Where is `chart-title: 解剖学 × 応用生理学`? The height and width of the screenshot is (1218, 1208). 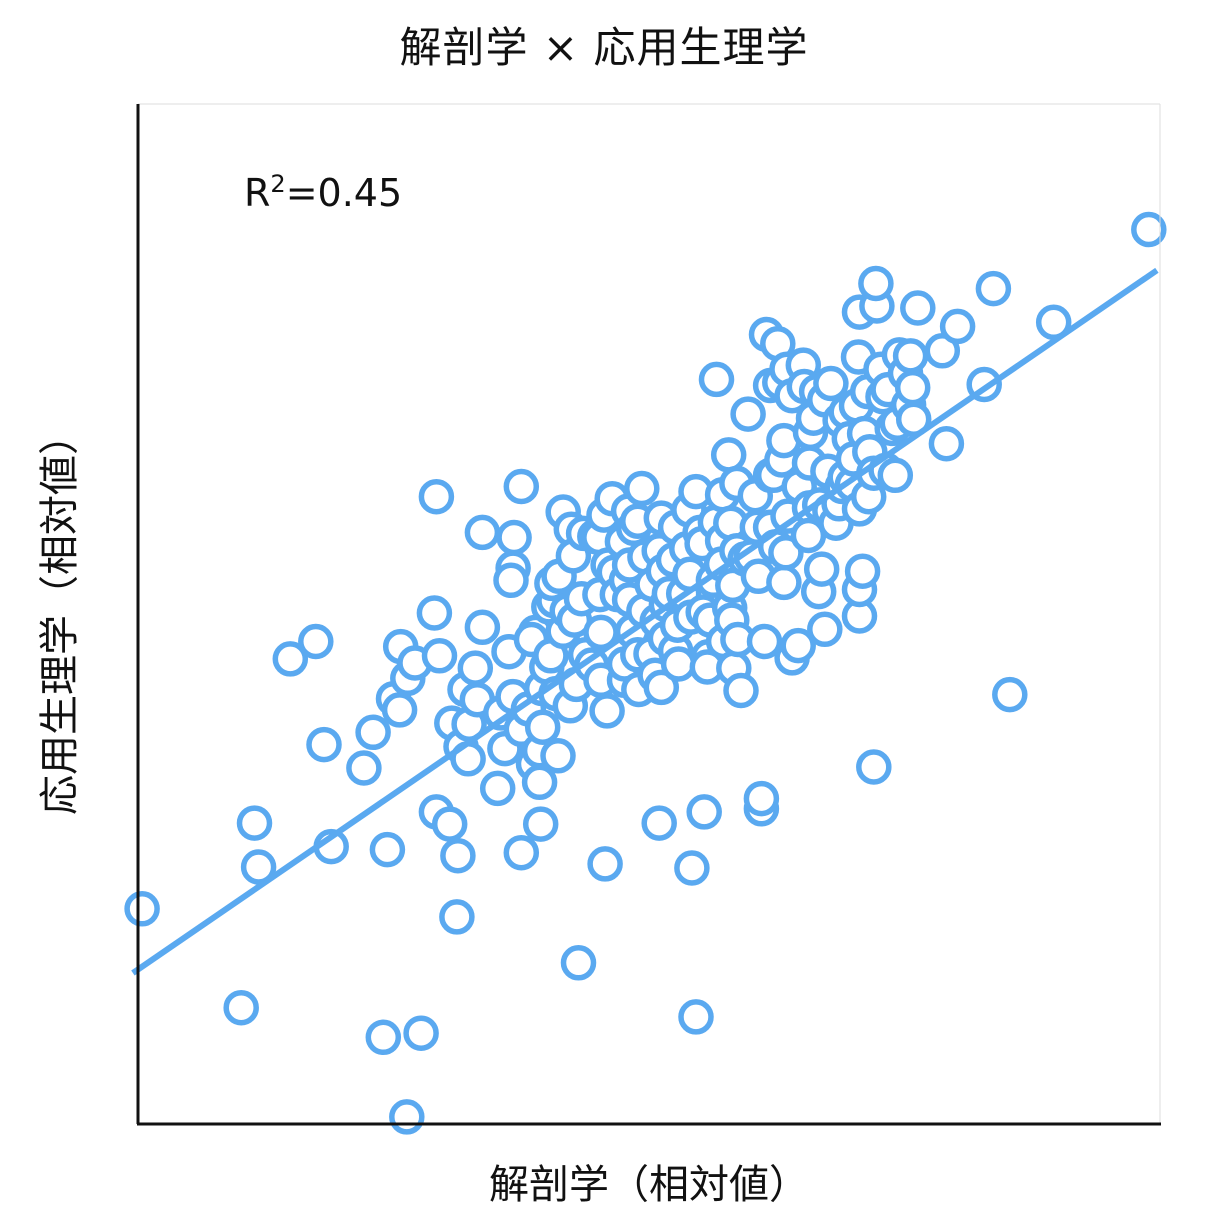 chart-title: 解剖学 × 応用生理学 is located at coordinates (604, 47).